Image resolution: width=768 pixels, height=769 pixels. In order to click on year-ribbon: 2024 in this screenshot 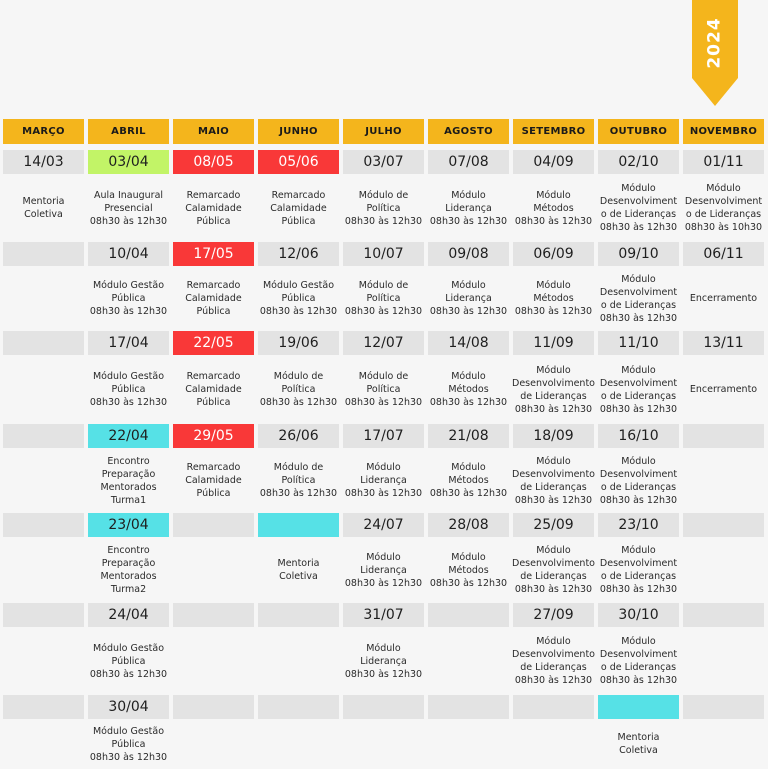, I will do `click(715, 53)`.